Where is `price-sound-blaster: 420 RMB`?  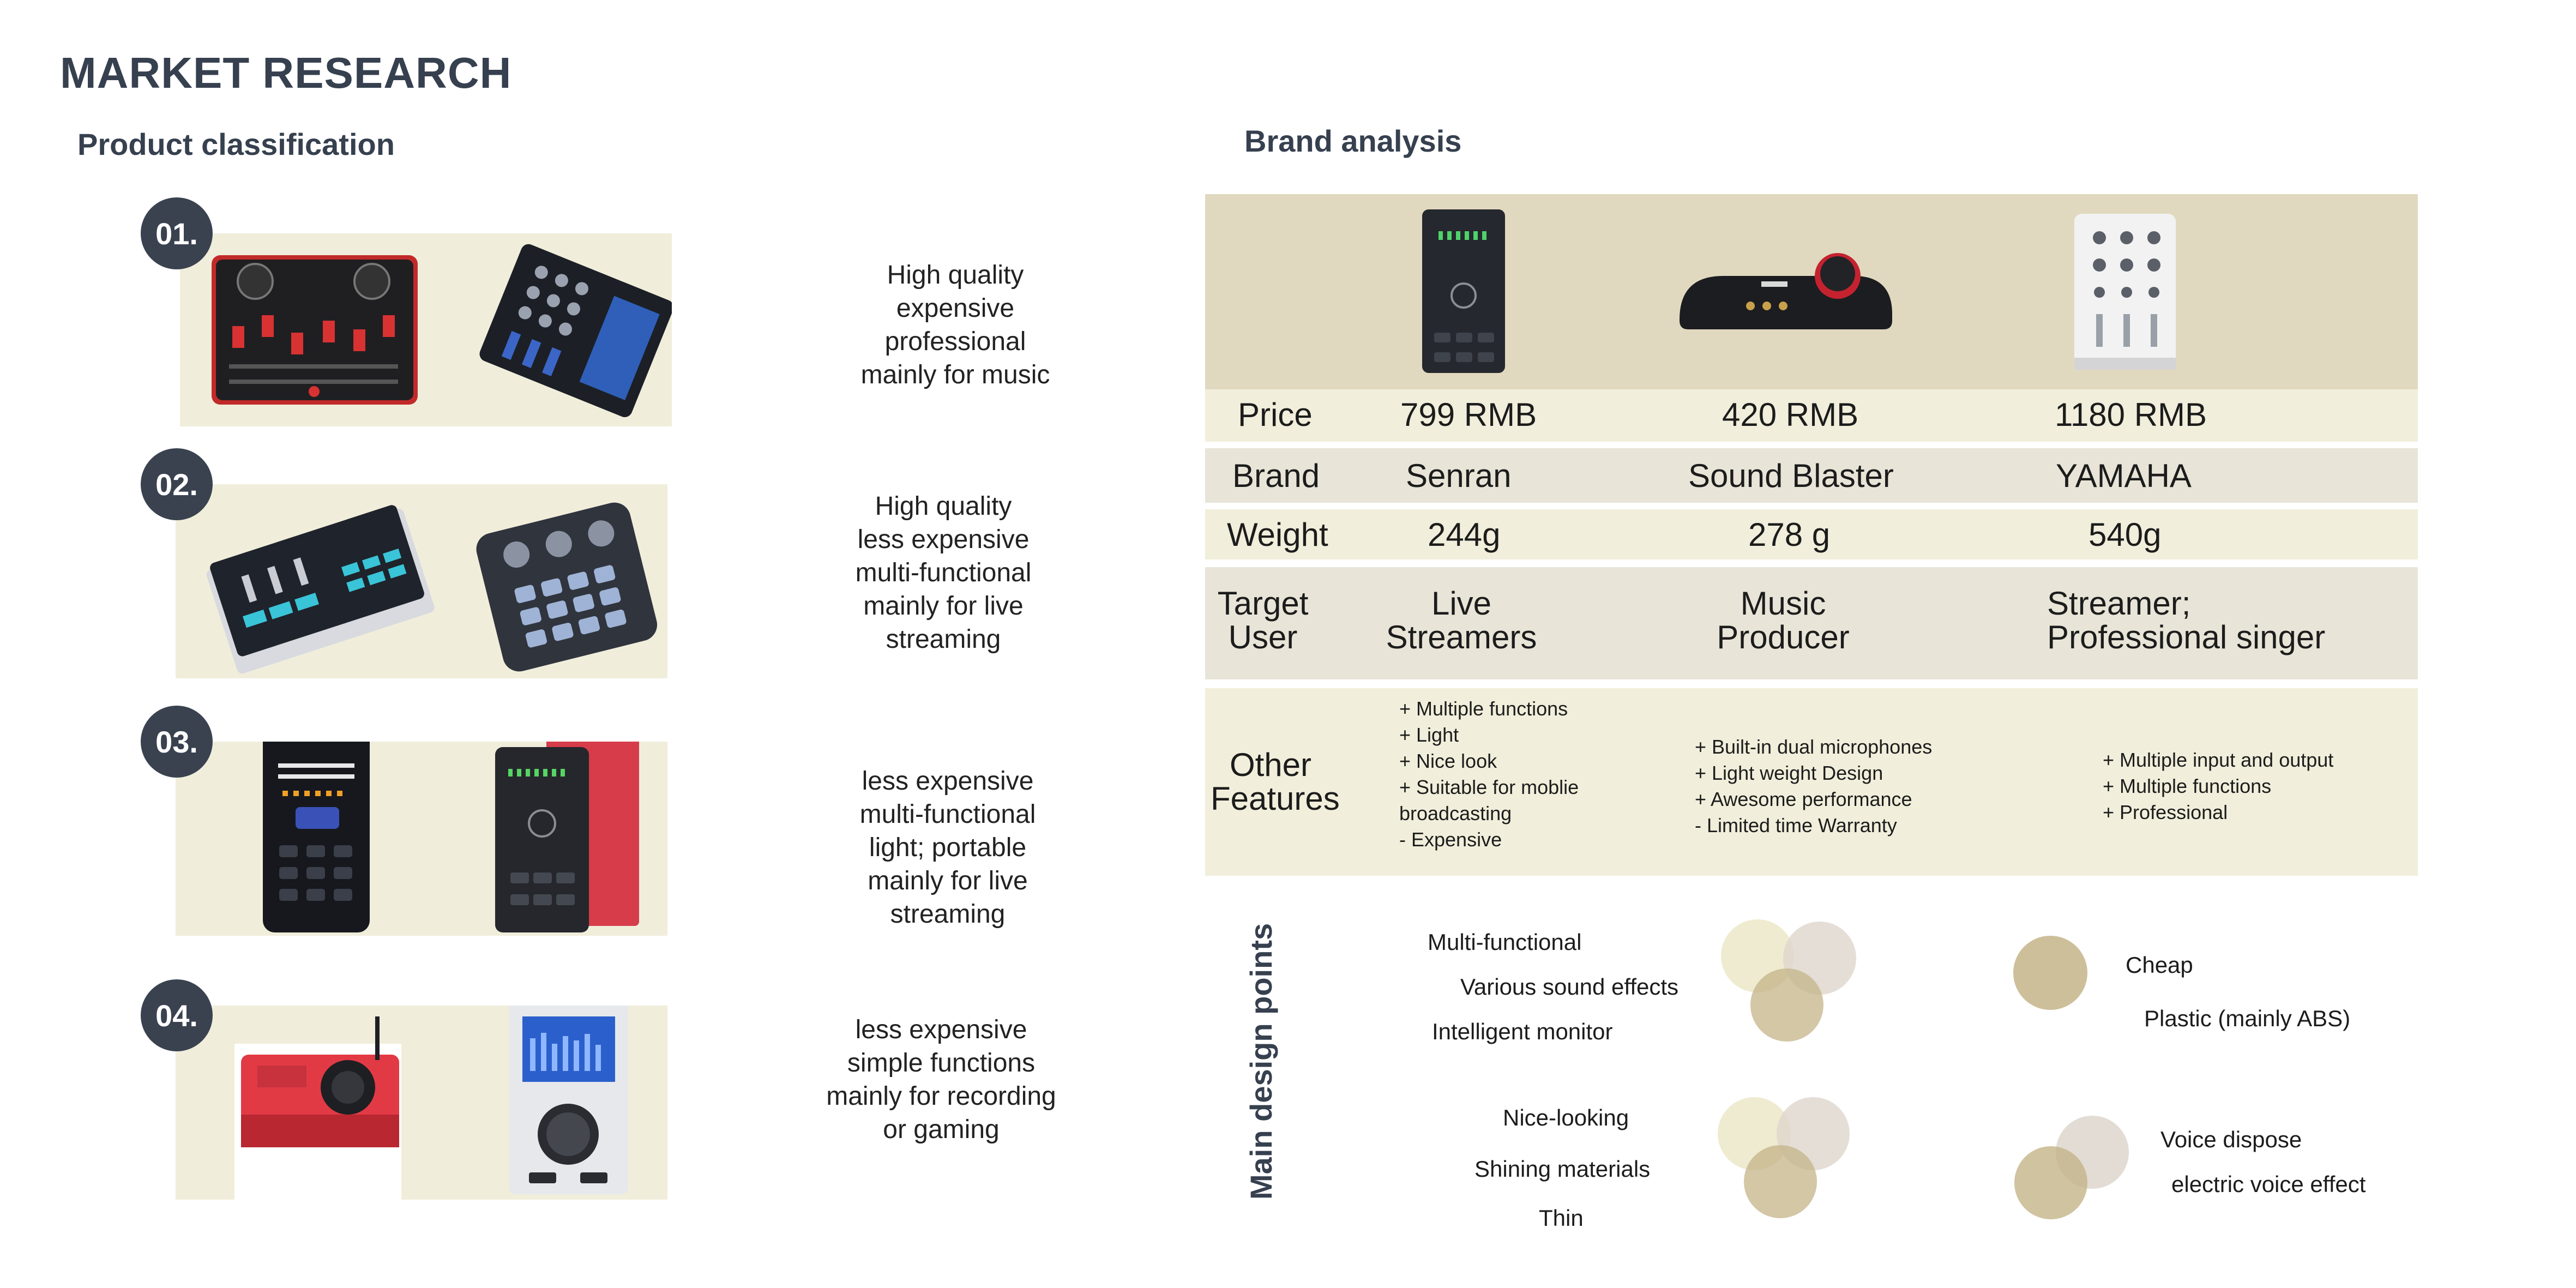
price-sound-blaster: 420 RMB is located at coordinates (1790, 414).